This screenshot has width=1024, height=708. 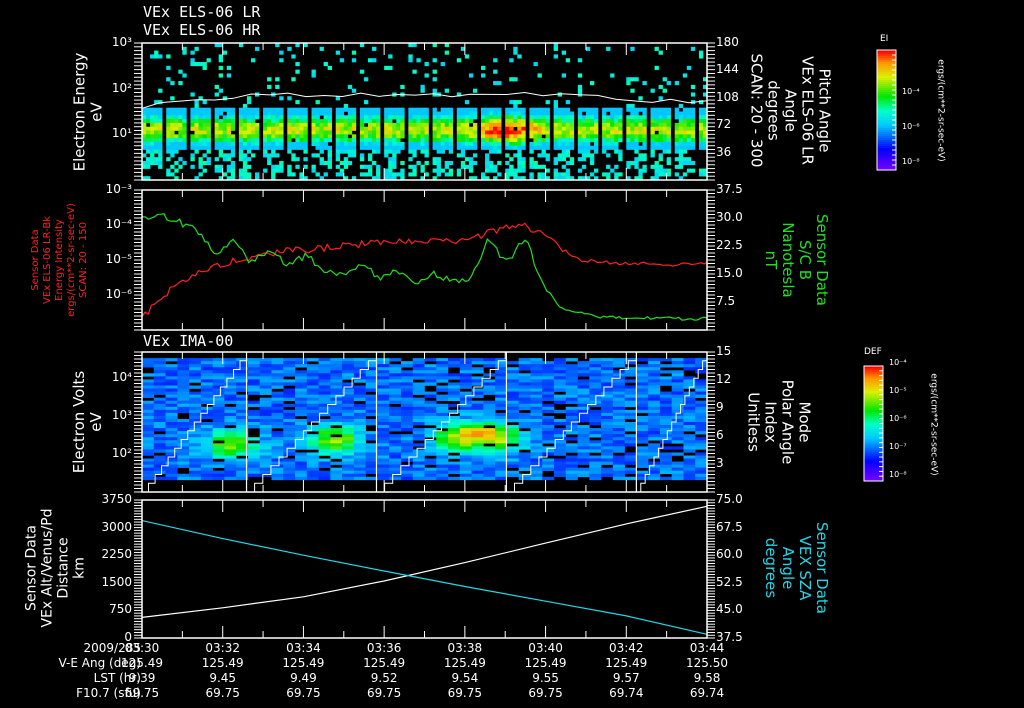 I want to click on tick-label: 67.5, so click(x=729, y=527).